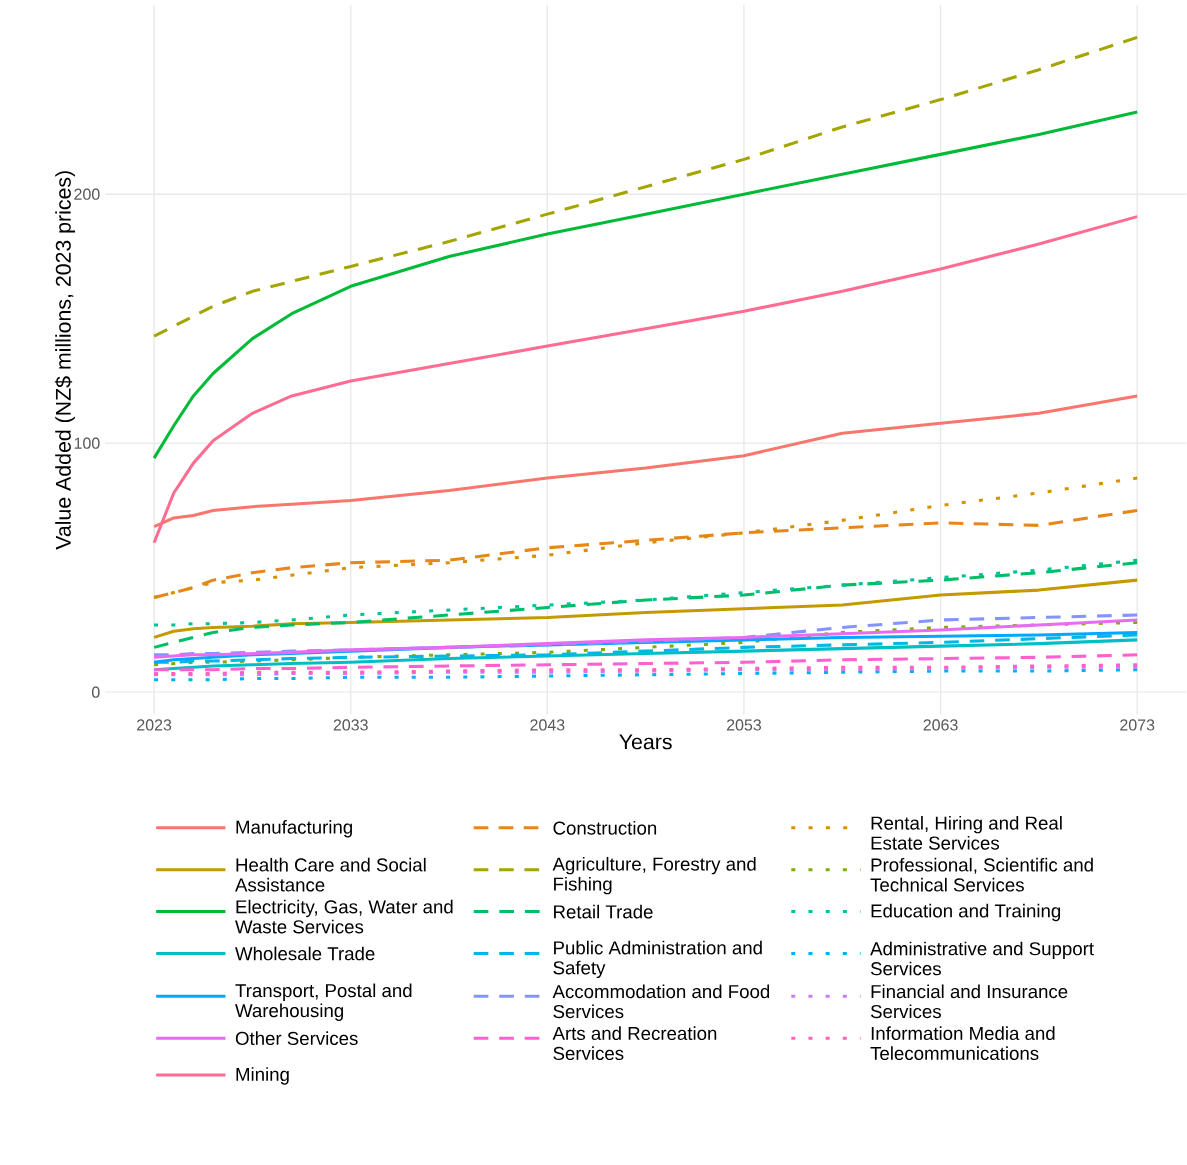  I want to click on legend-label: Accommodation and Food Services, so click(661, 1001).